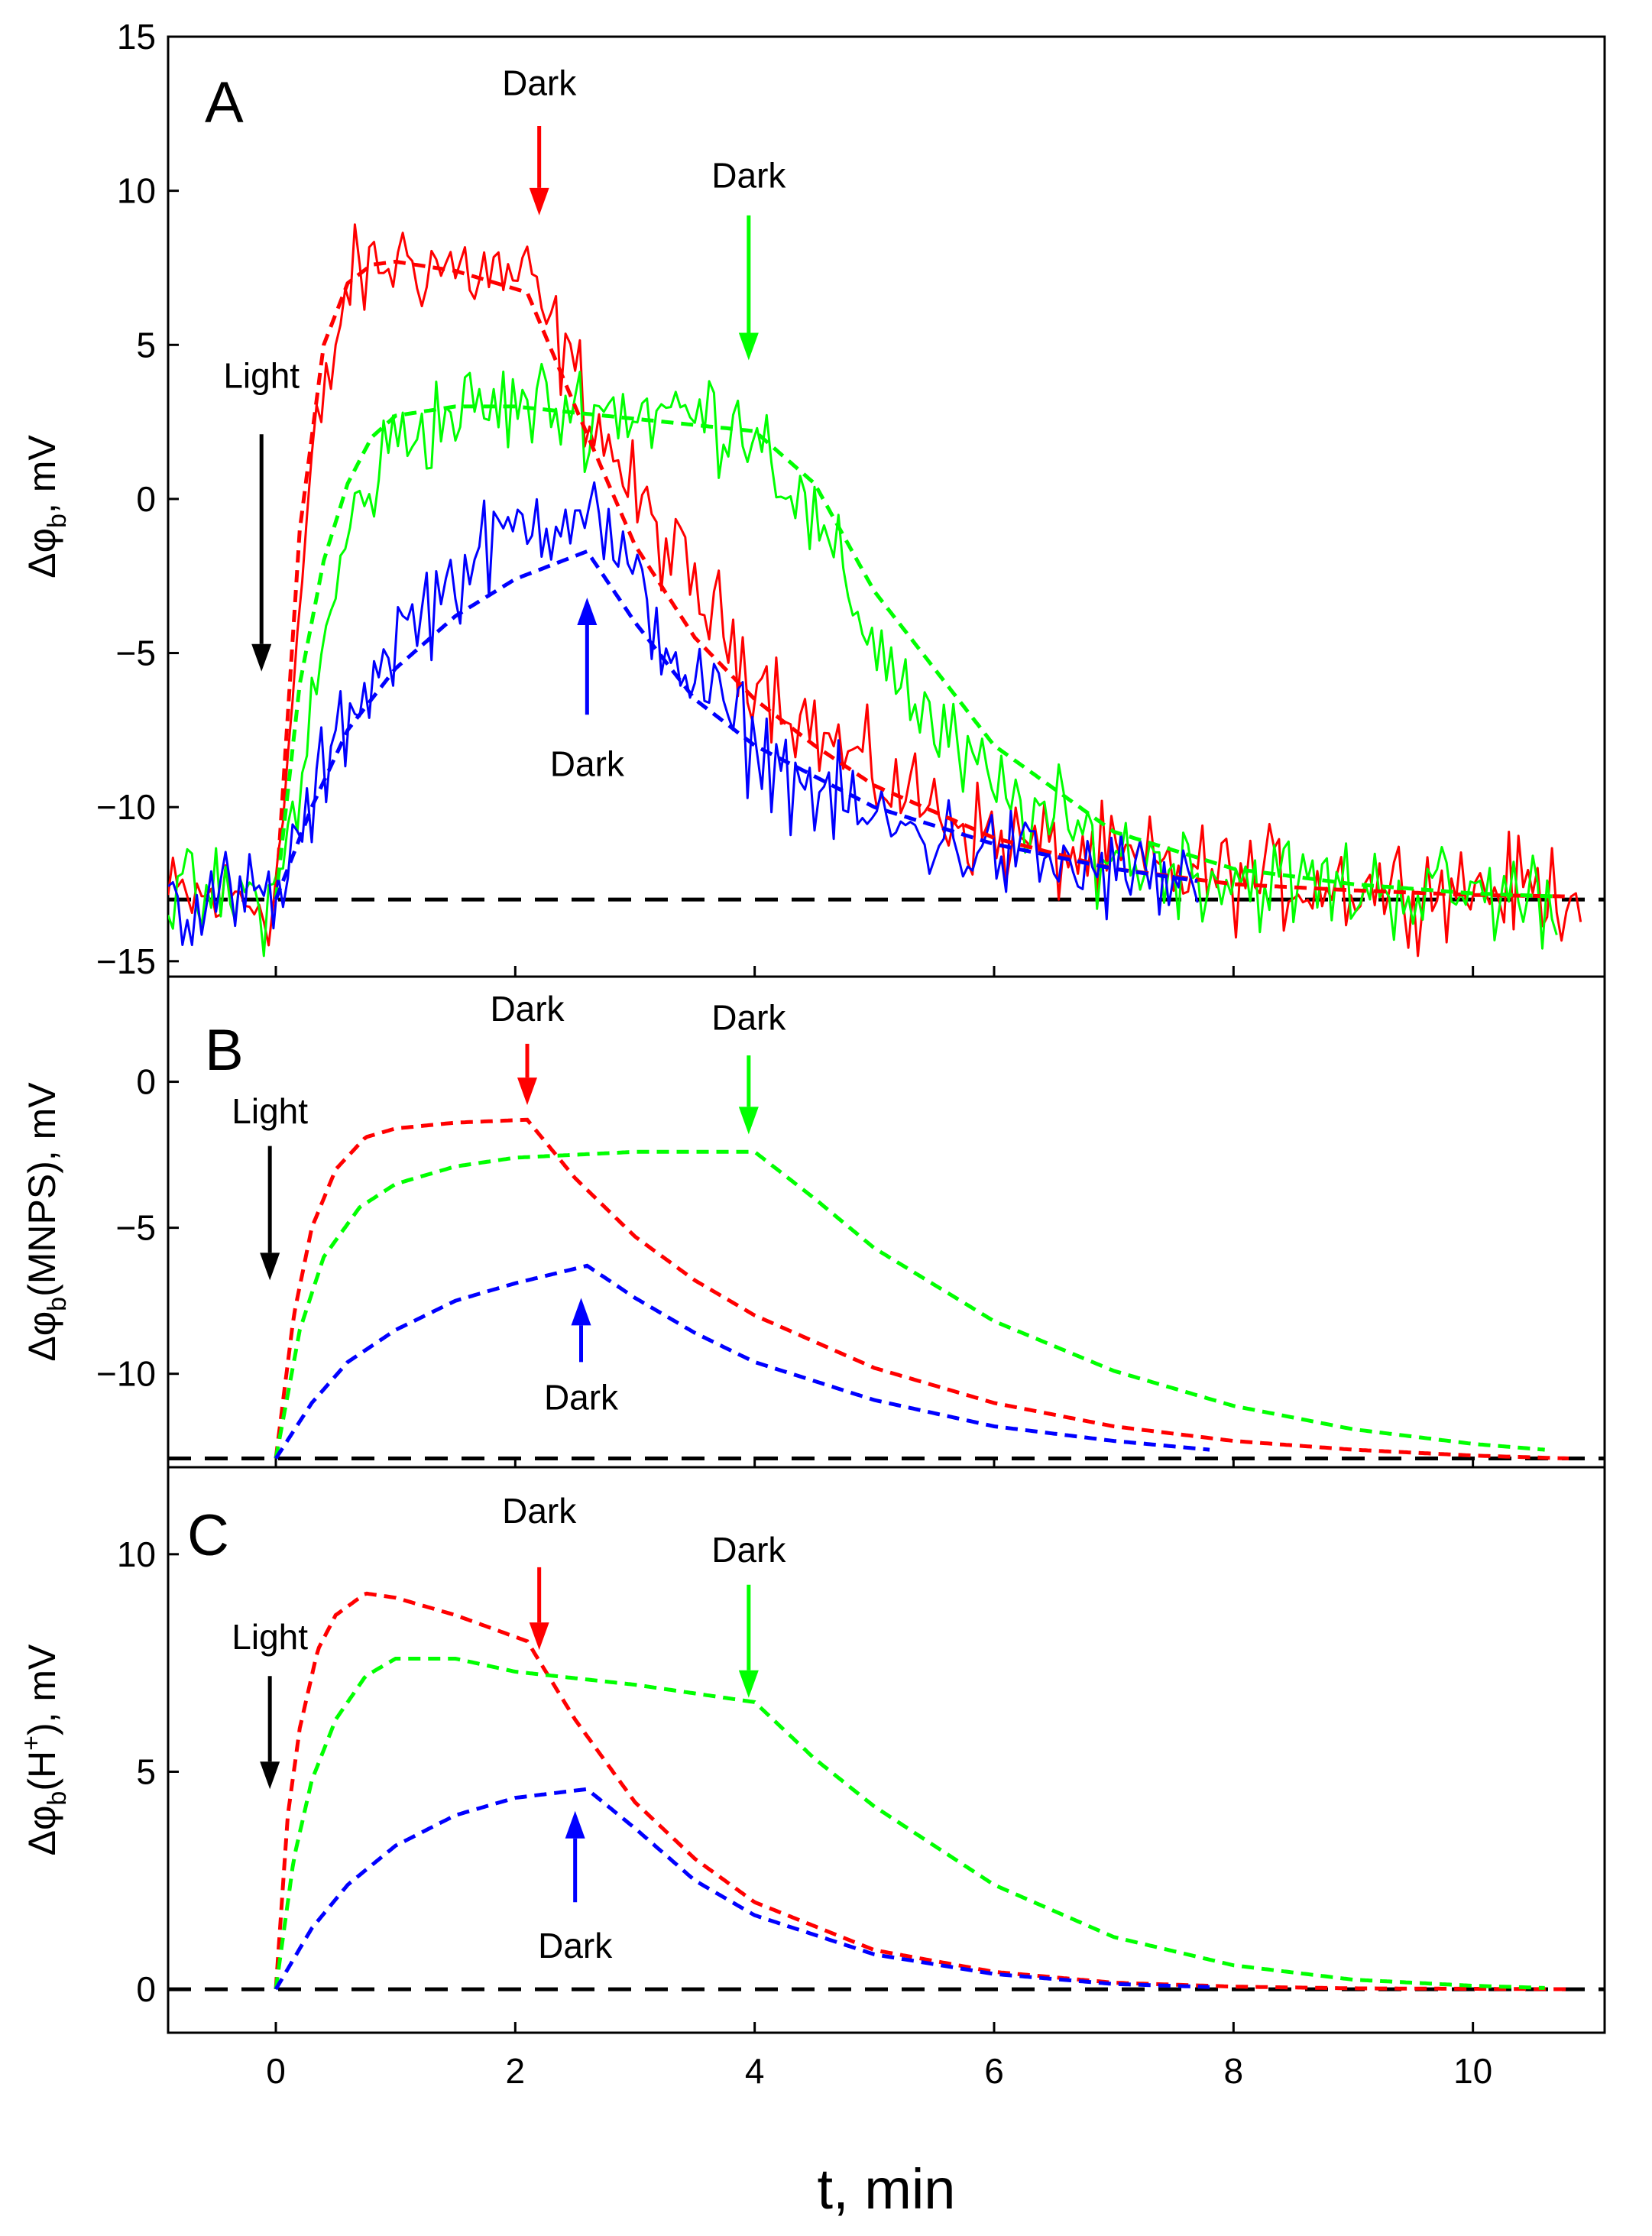 This screenshot has height=2236, width=1652. I want to click on series-blue-measured, so click(683, 714).